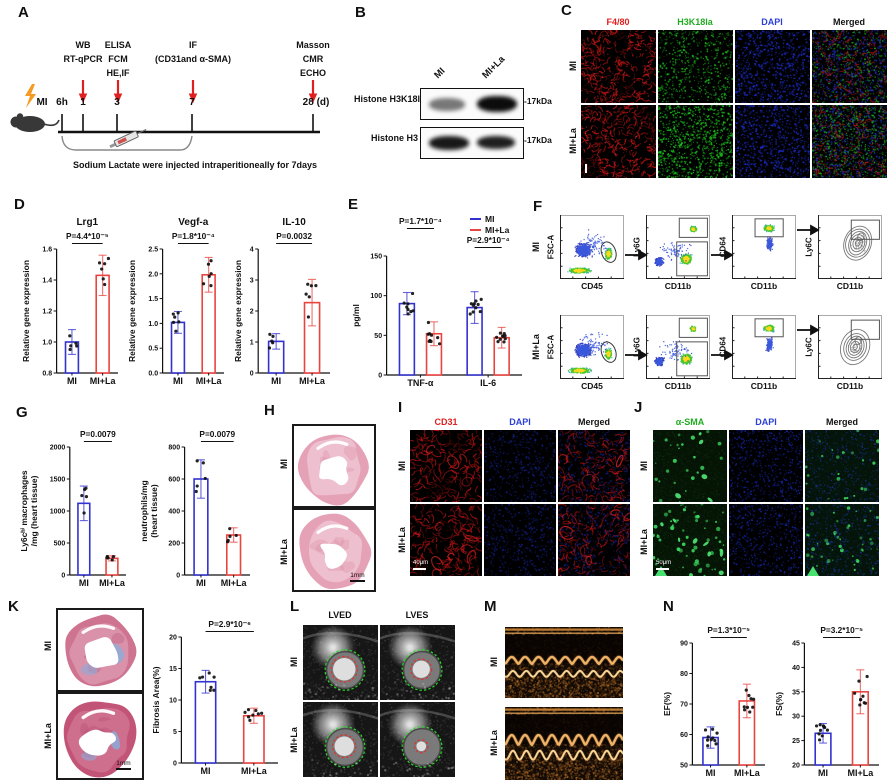 The height and width of the screenshot is (784, 887). What do you see at coordinates (60, 544) in the screenshot?
I see `svg-text: 500` at bounding box center [60, 544].